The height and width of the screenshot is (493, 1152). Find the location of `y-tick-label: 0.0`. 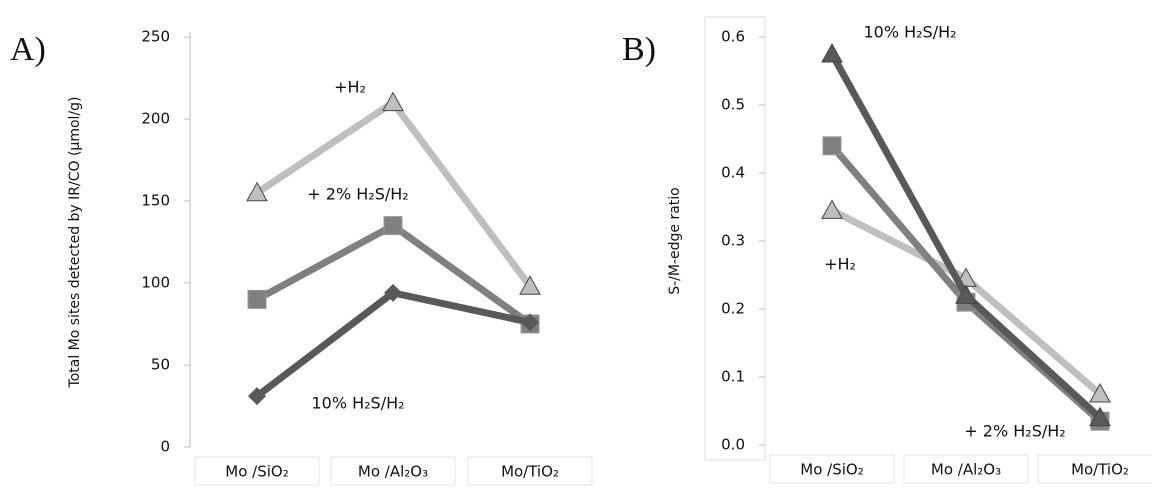

y-tick-label: 0.0 is located at coordinates (733, 445).